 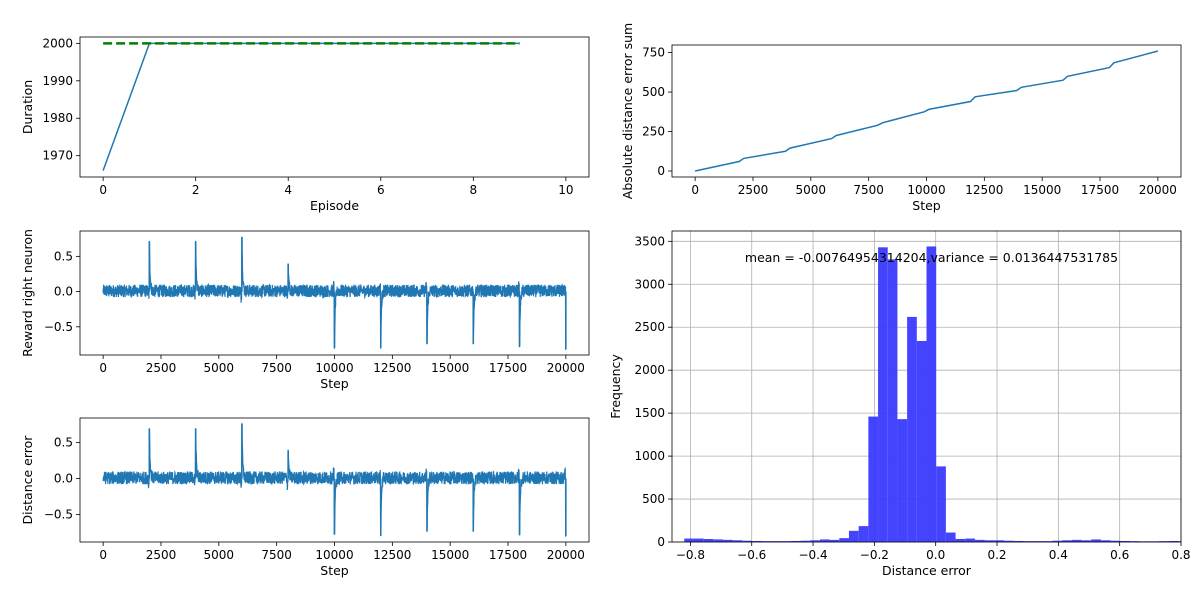 I want to click on y-tick-label: 1500, so click(x=649, y=413).